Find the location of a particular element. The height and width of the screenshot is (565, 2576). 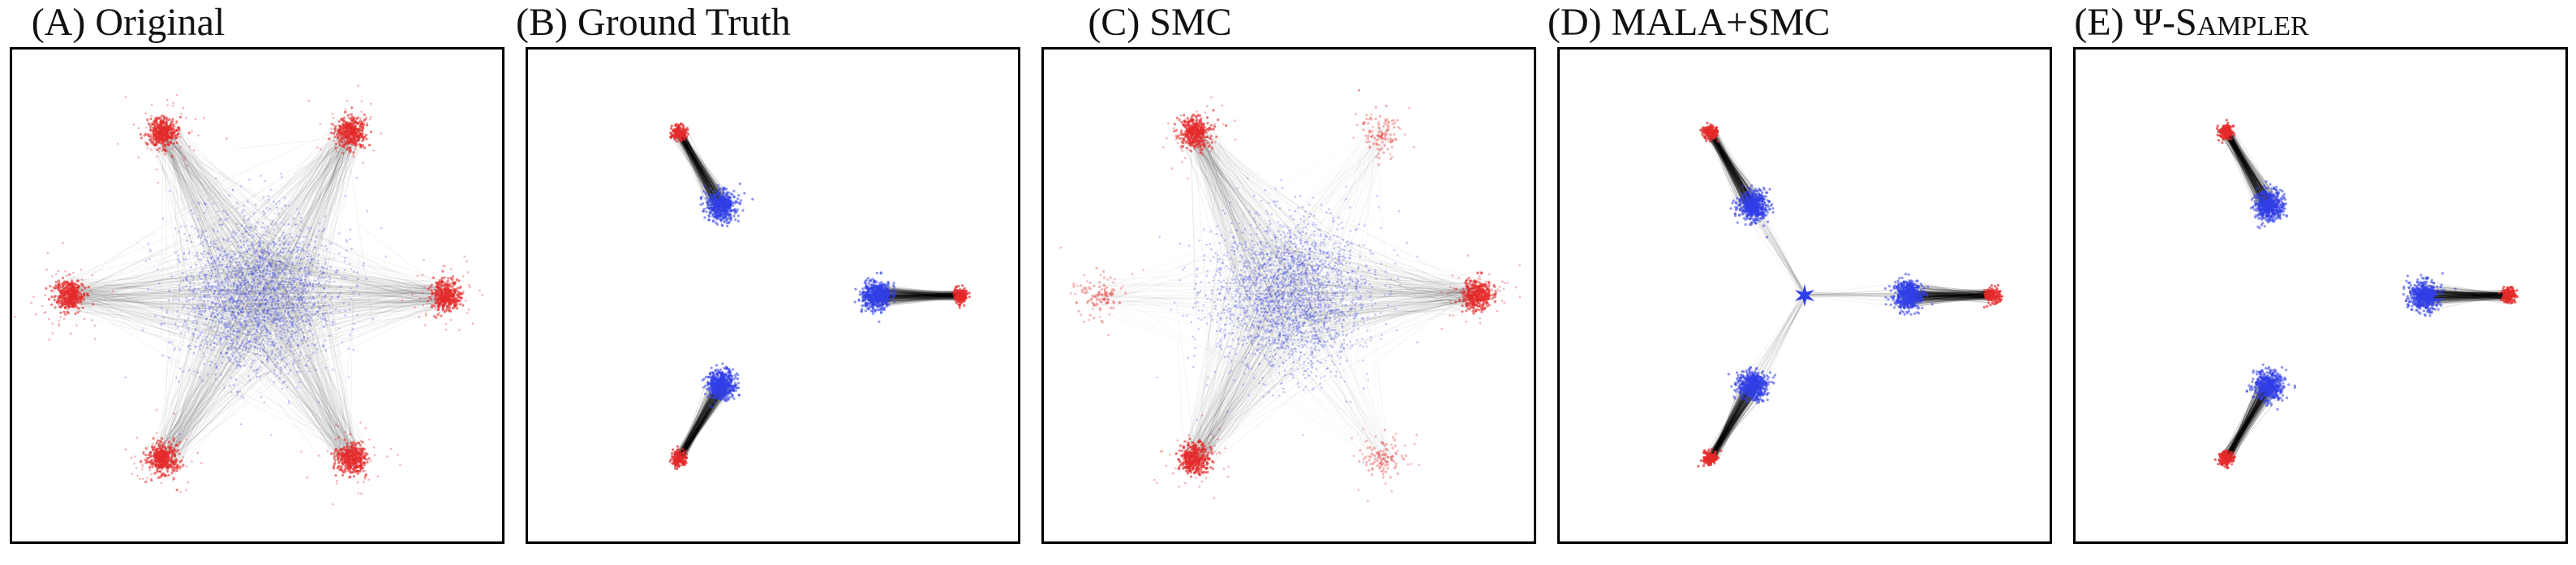

plot-c is located at coordinates (1290, 295).